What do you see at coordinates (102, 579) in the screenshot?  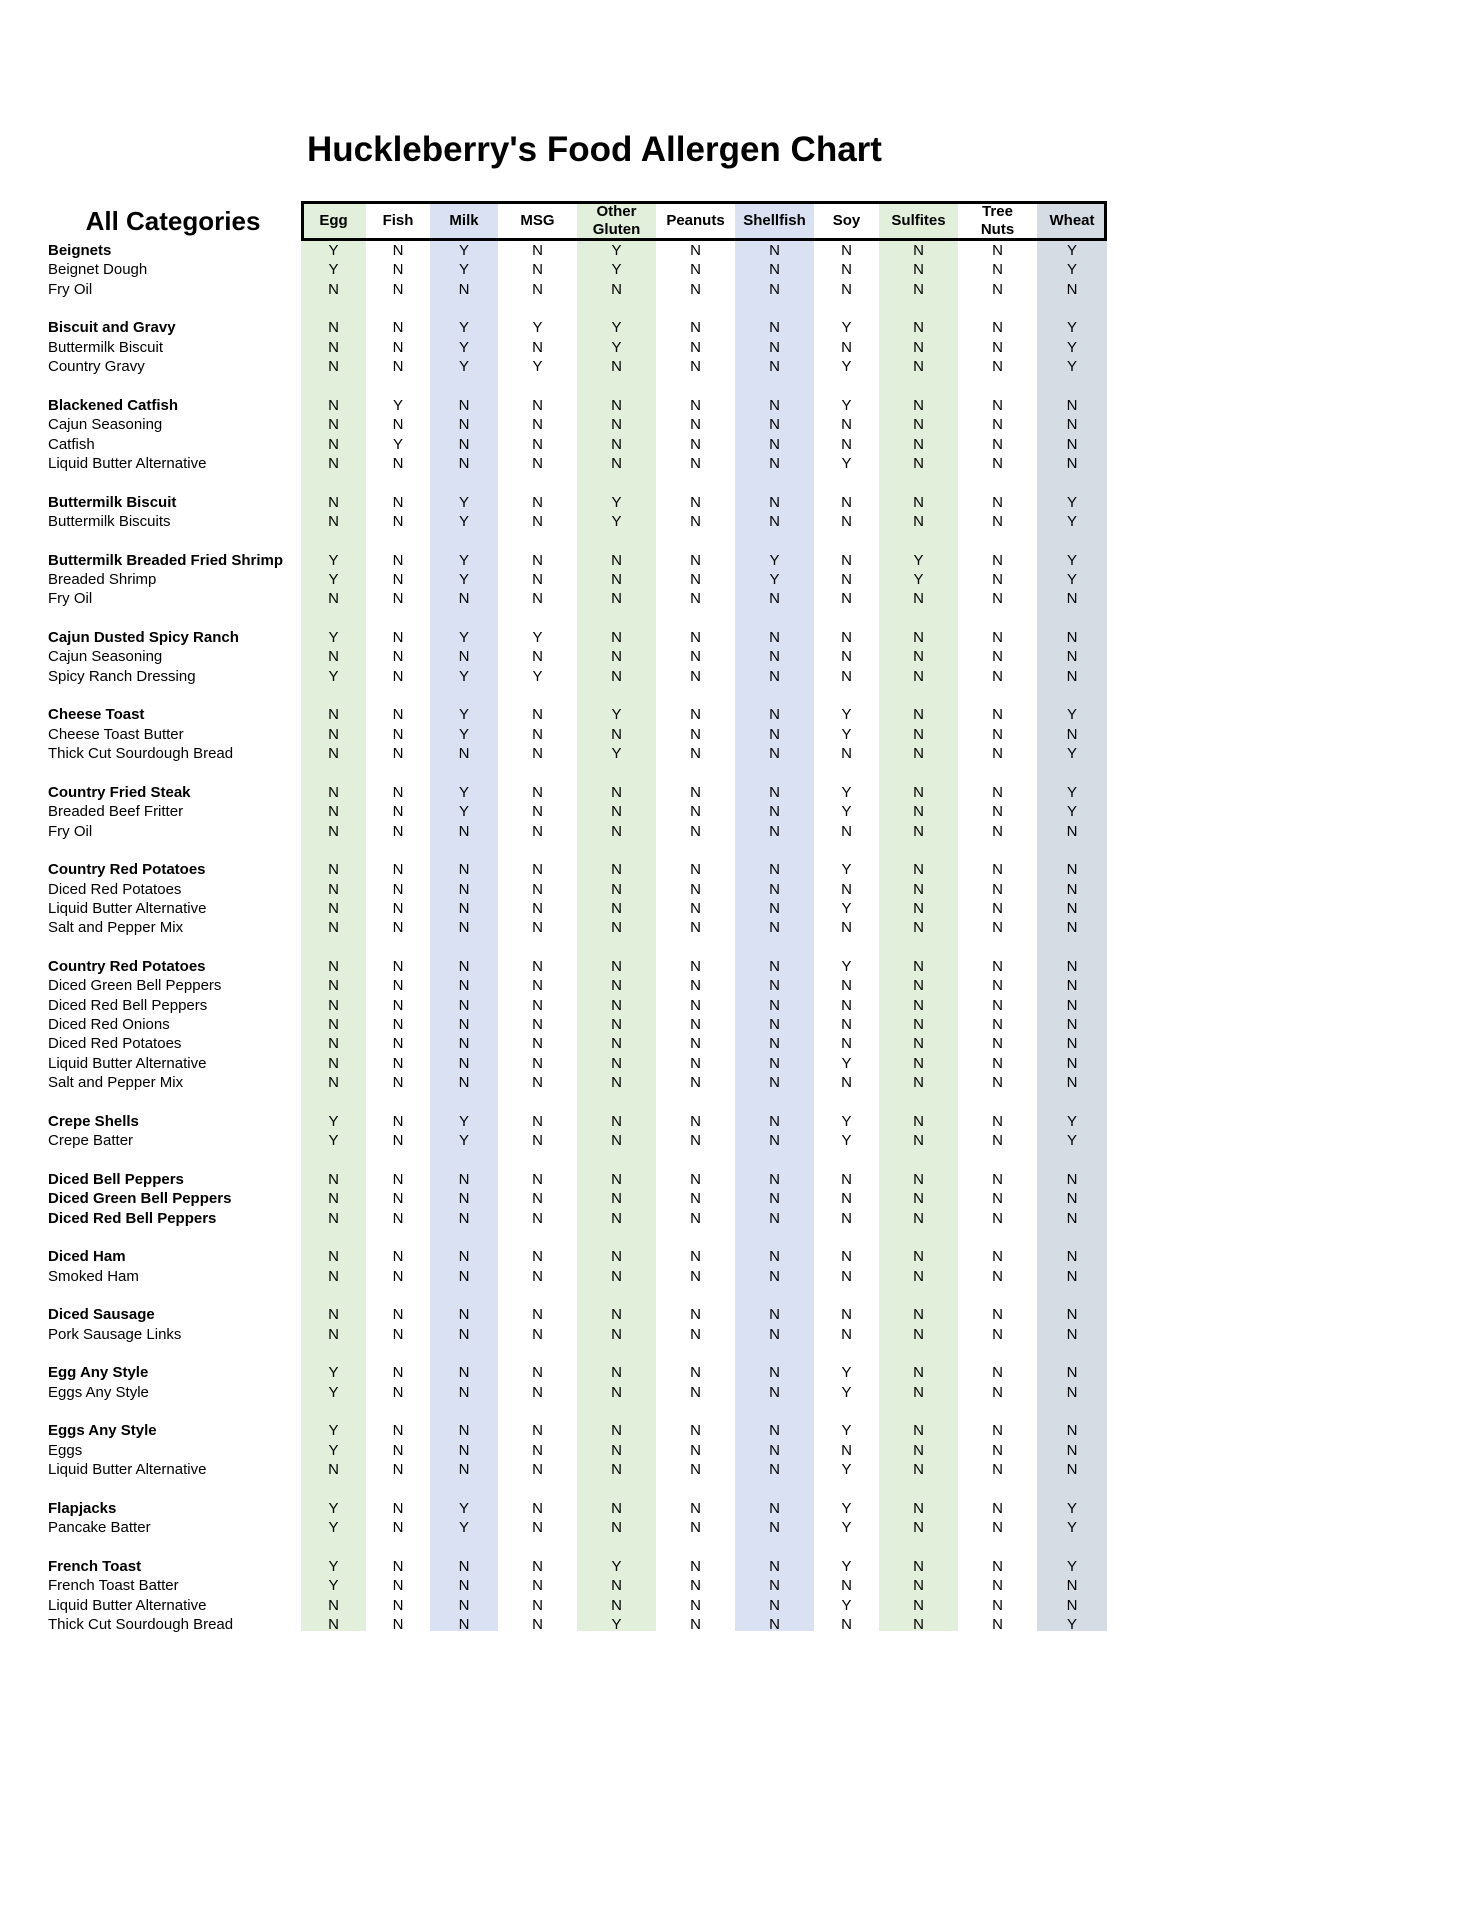 I see `row-label: Breaded Shrimp` at bounding box center [102, 579].